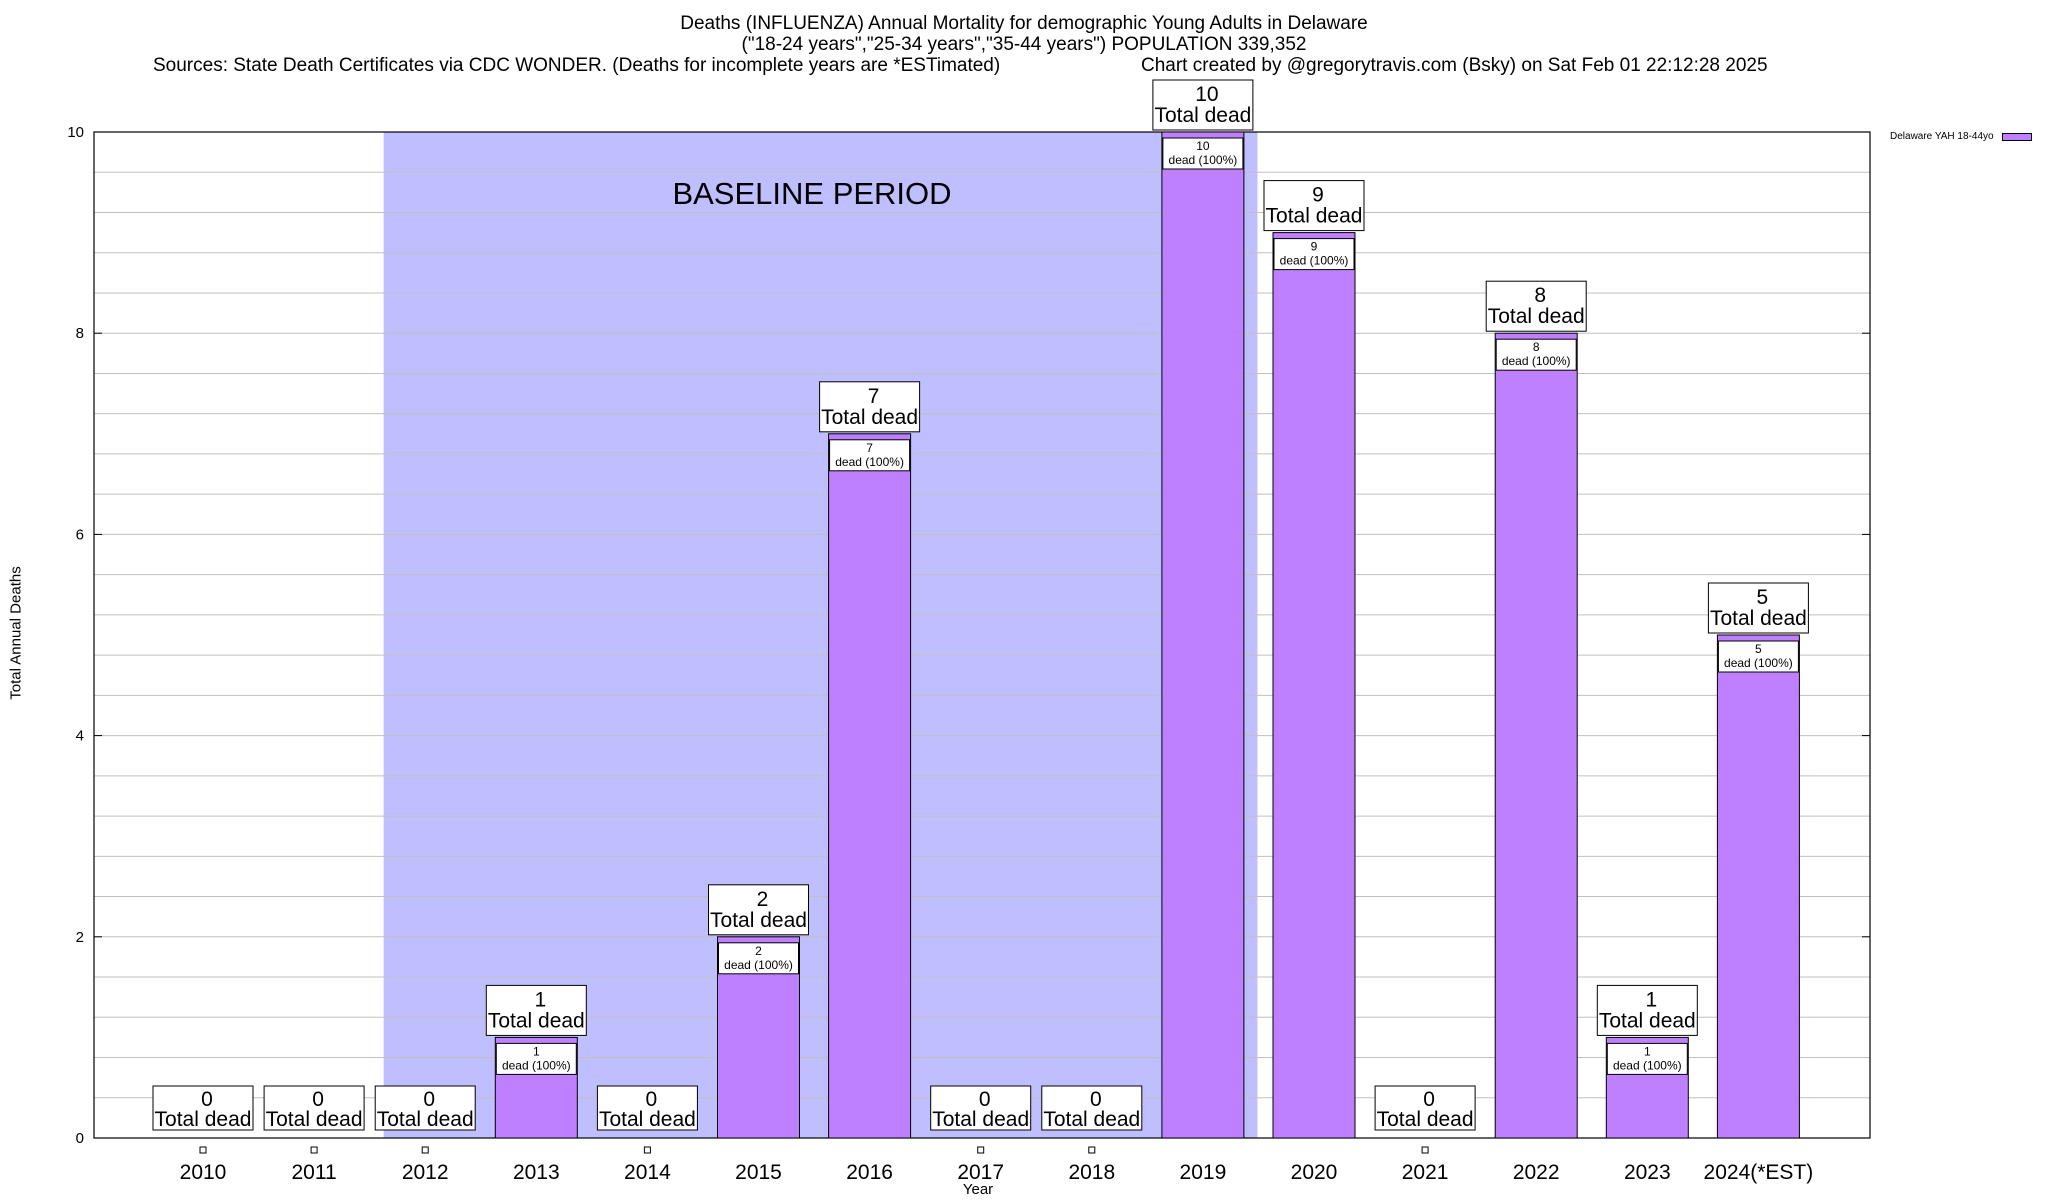 The image size is (2048, 1200). Describe the element at coordinates (1647, 1172) in the screenshot. I see `x-tick-label: 2023` at that location.